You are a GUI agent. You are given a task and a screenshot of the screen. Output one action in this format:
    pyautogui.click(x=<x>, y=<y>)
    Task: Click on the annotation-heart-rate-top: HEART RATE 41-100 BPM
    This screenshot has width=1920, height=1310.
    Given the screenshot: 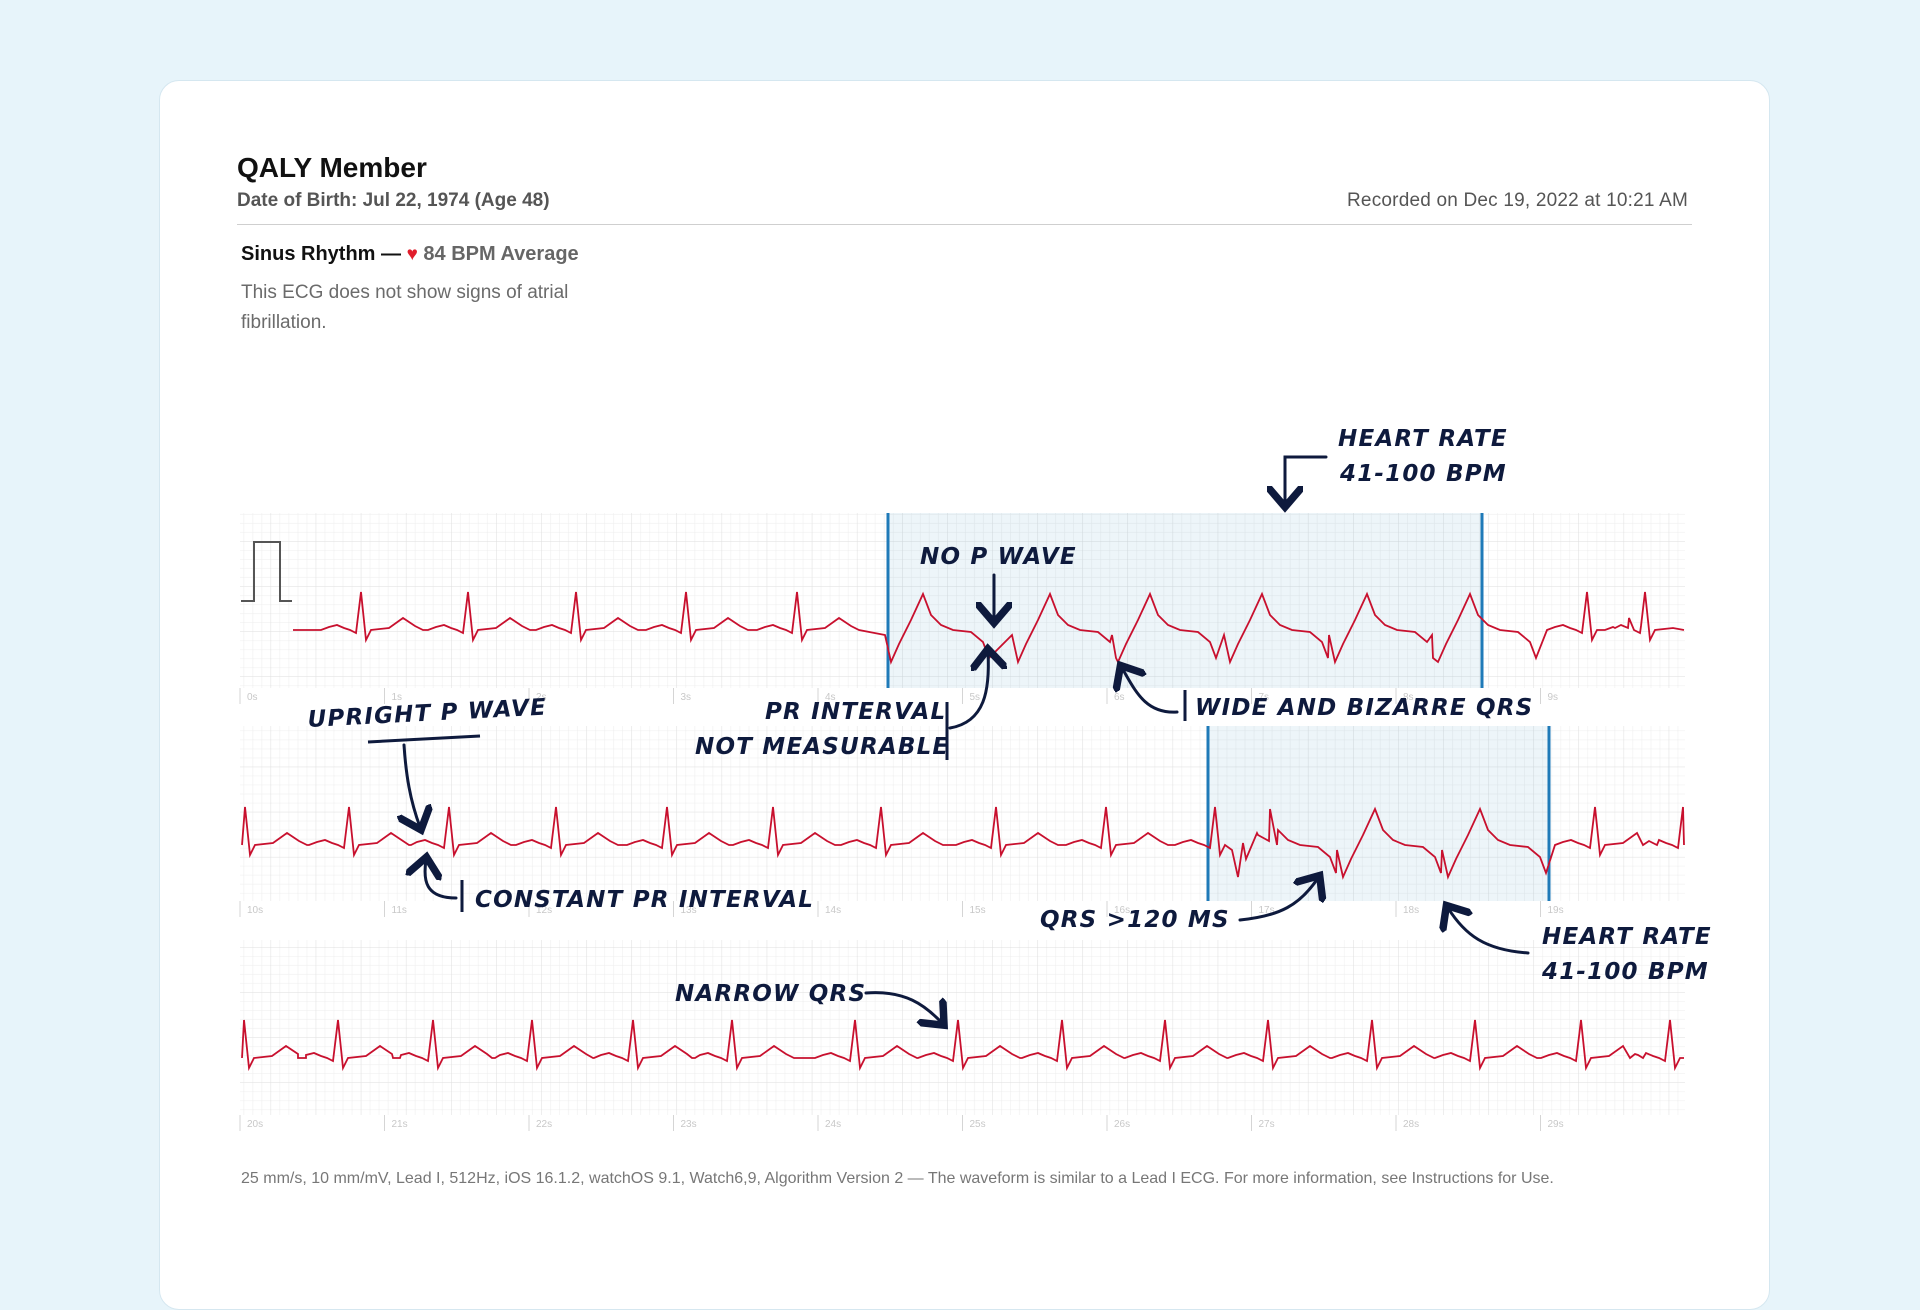 What is the action you would take?
    pyautogui.click(x=1396, y=465)
    